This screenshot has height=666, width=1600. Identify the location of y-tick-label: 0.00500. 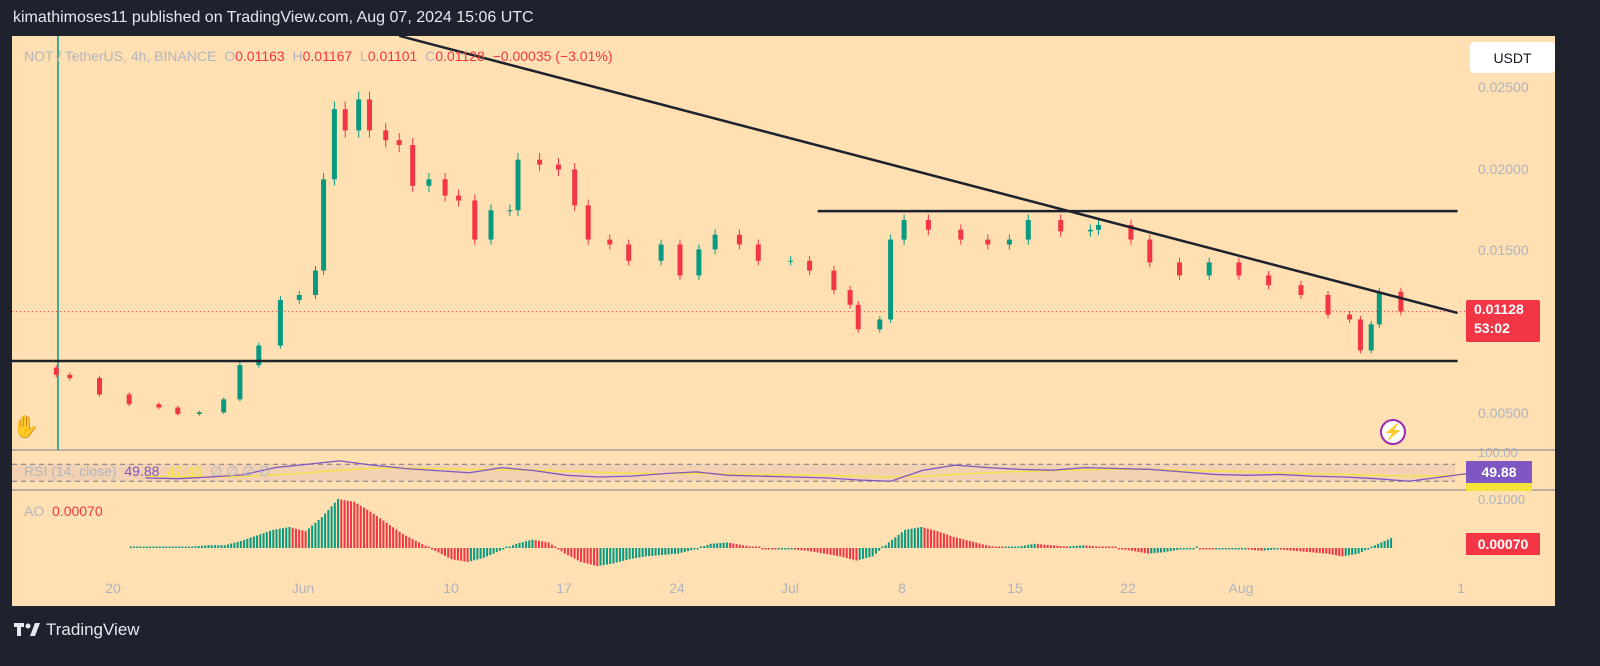
(1503, 413).